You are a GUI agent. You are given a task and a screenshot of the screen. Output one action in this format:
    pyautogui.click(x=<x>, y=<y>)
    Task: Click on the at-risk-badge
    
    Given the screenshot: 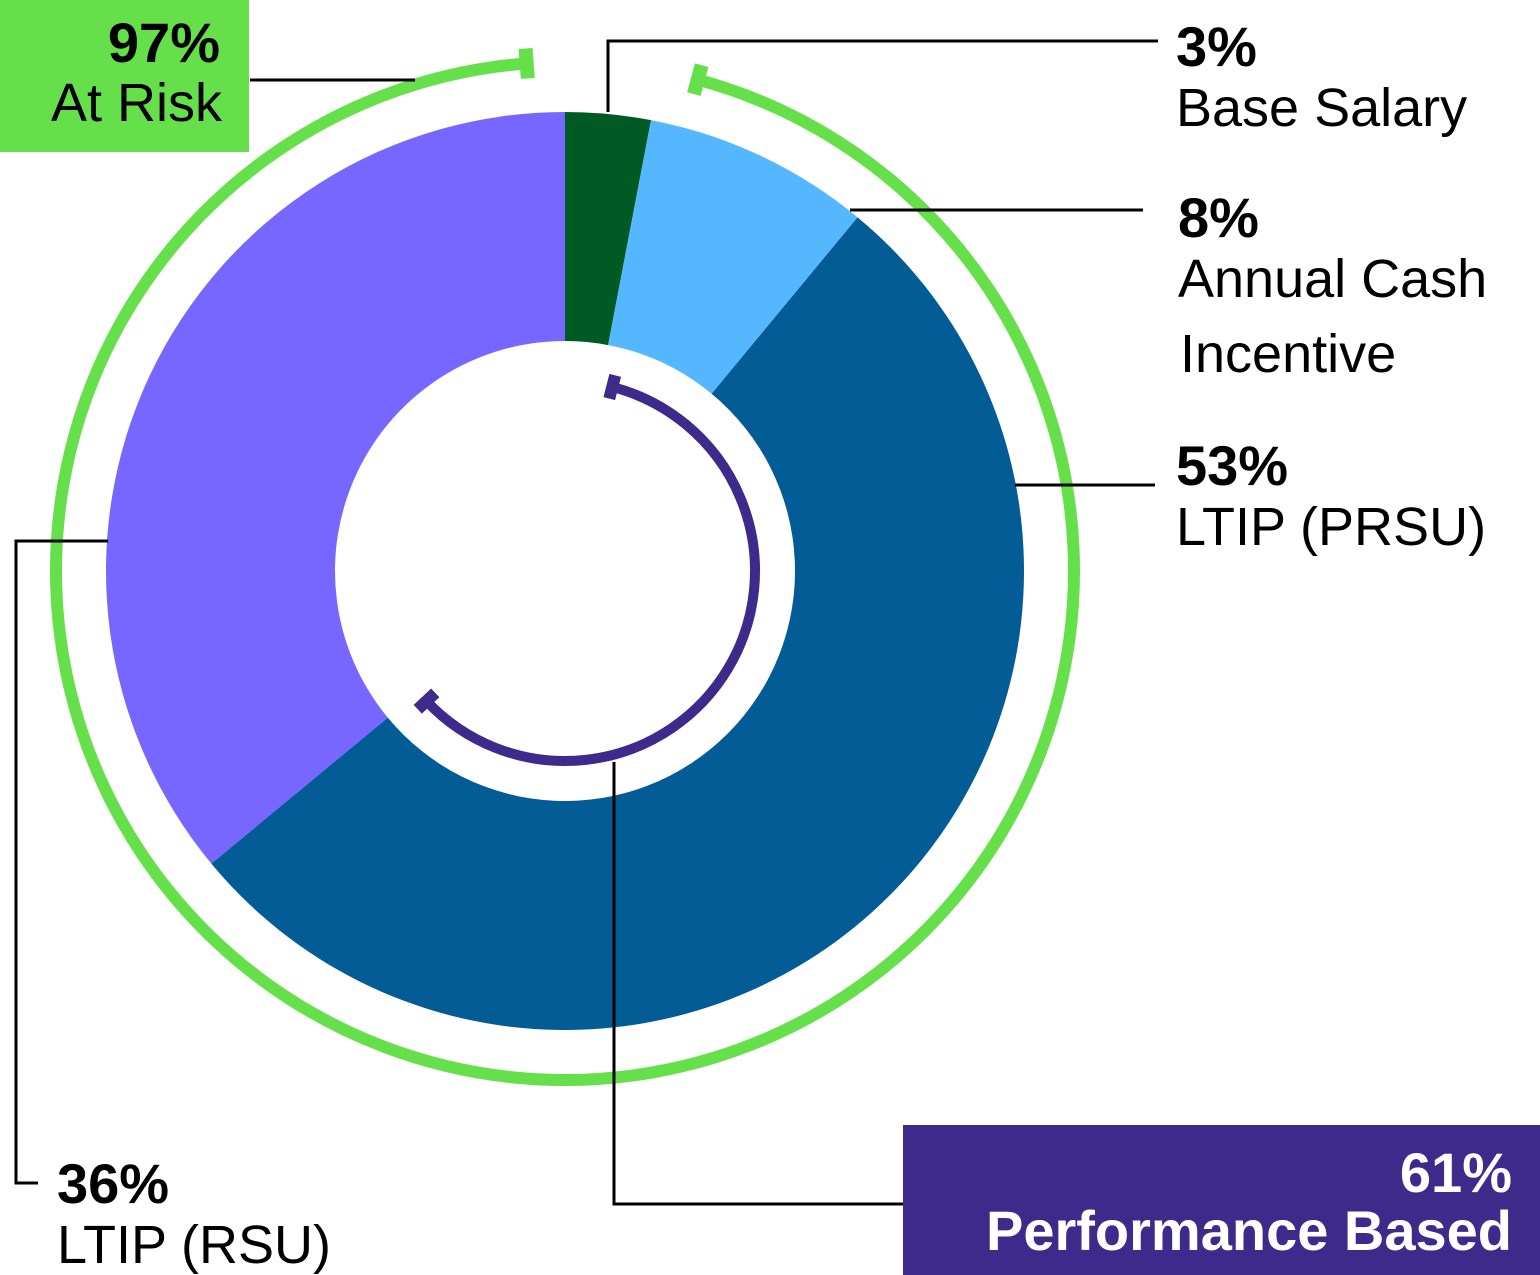 What is the action you would take?
    pyautogui.click(x=124, y=76)
    